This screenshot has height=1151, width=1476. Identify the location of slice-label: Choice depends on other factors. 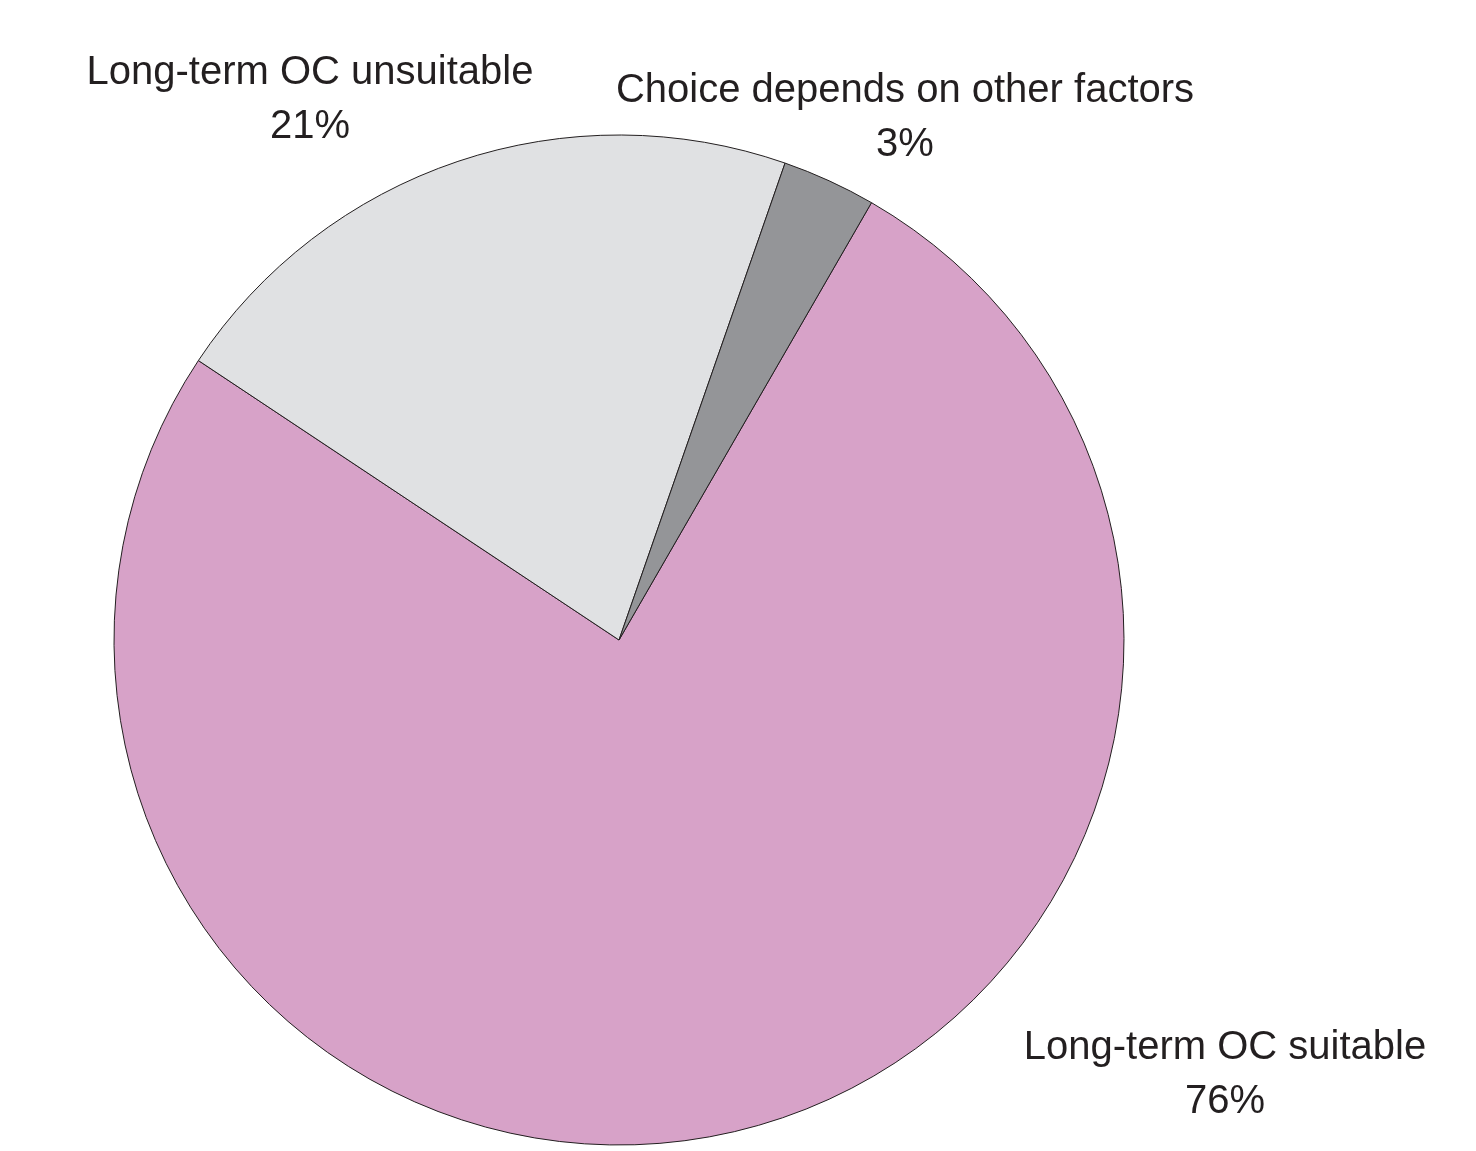
(905, 88).